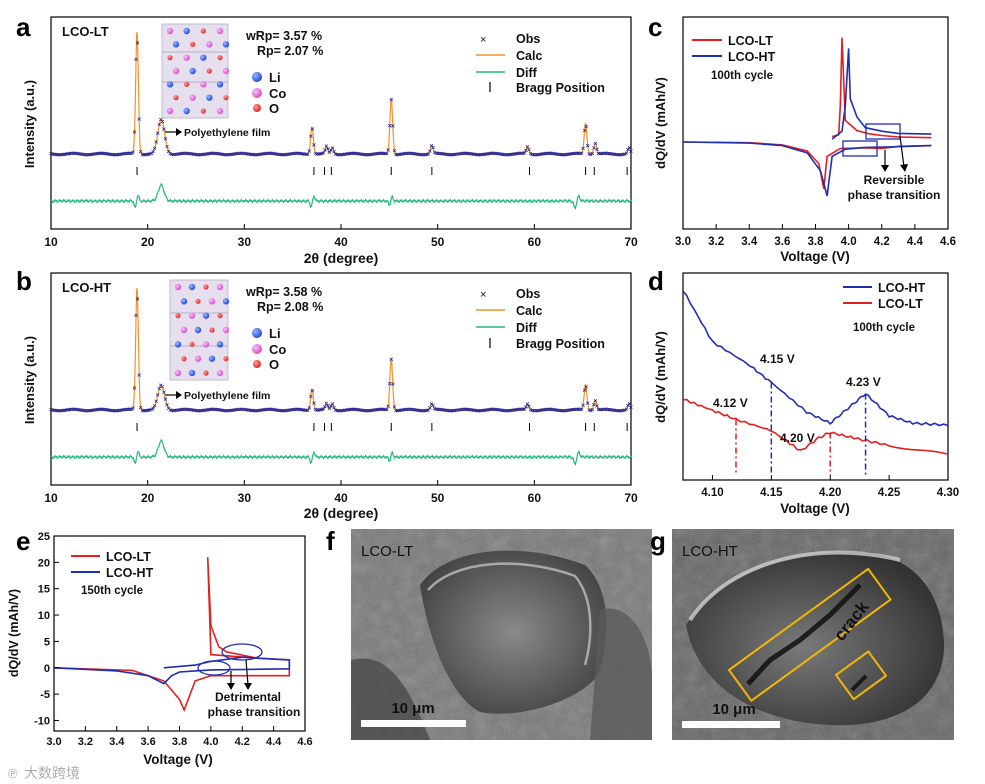 Image resolution: width=985 pixels, height=784 pixels. What do you see at coordinates (815, 256) in the screenshot?
I see `panel-c-xlabel: Voltage (V)` at bounding box center [815, 256].